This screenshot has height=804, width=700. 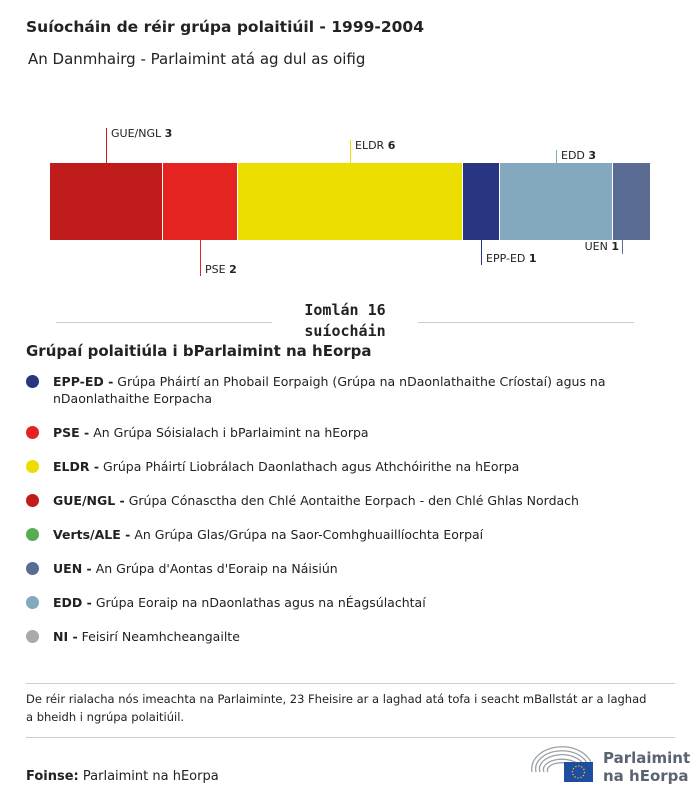 I want to click on segment-name: PSE, so click(x=217, y=269).